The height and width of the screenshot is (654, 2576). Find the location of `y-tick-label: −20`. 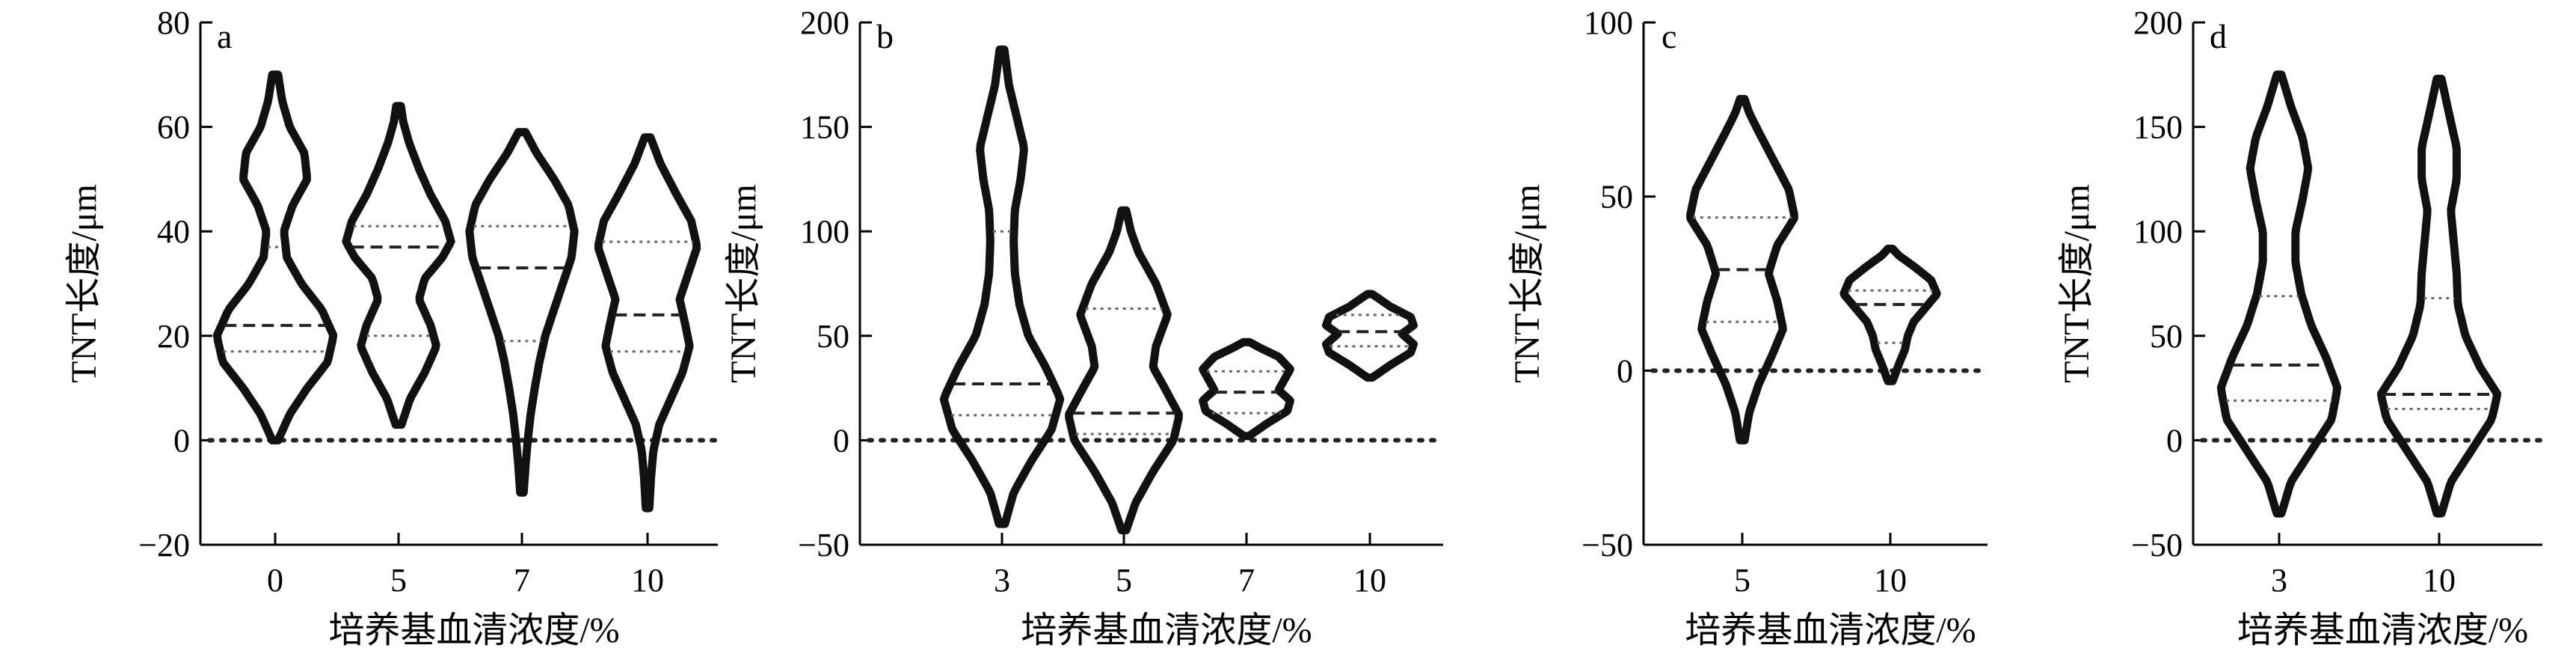

y-tick-label: −20 is located at coordinates (164, 545).